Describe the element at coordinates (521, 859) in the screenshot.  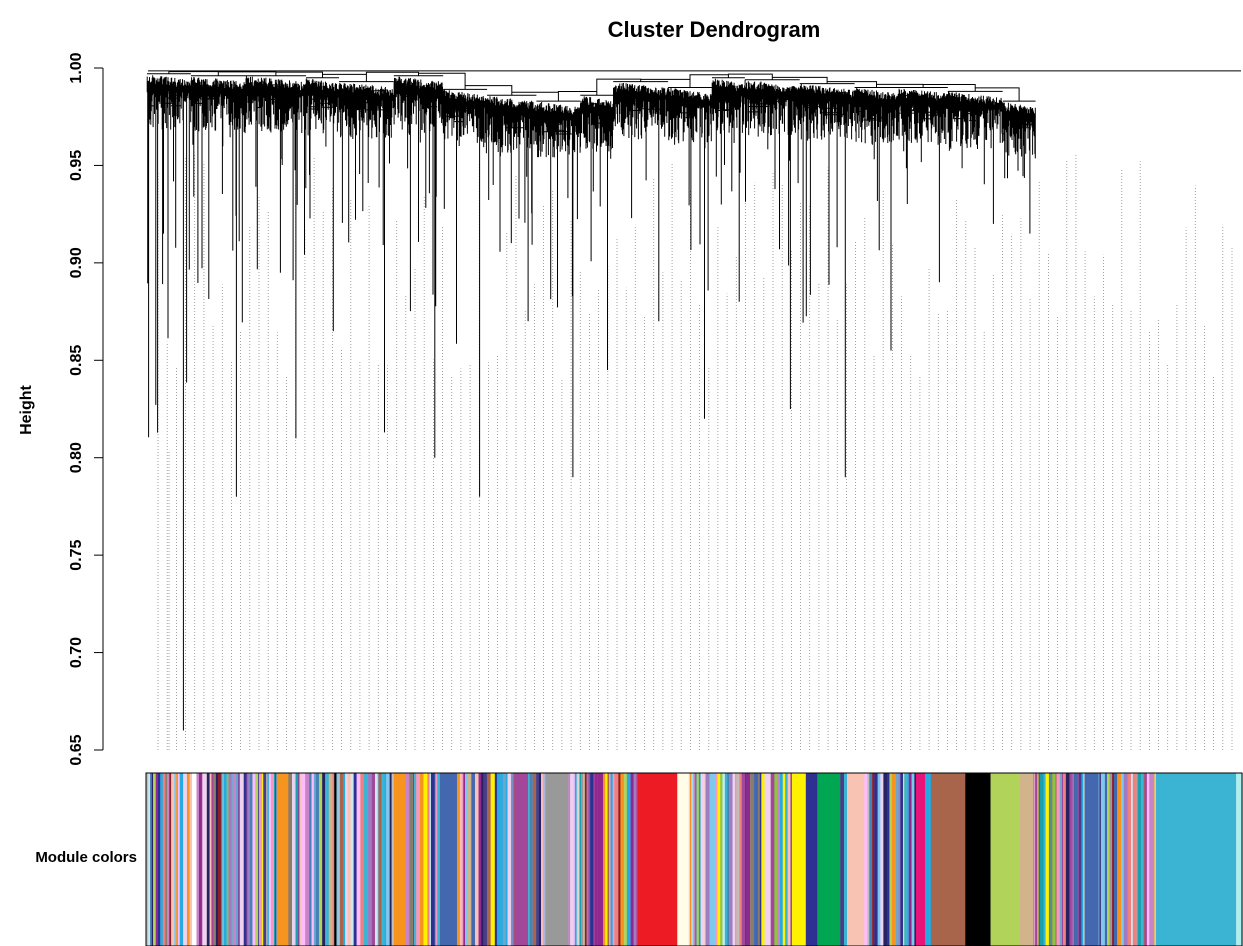
I see `module-color-magenta` at that location.